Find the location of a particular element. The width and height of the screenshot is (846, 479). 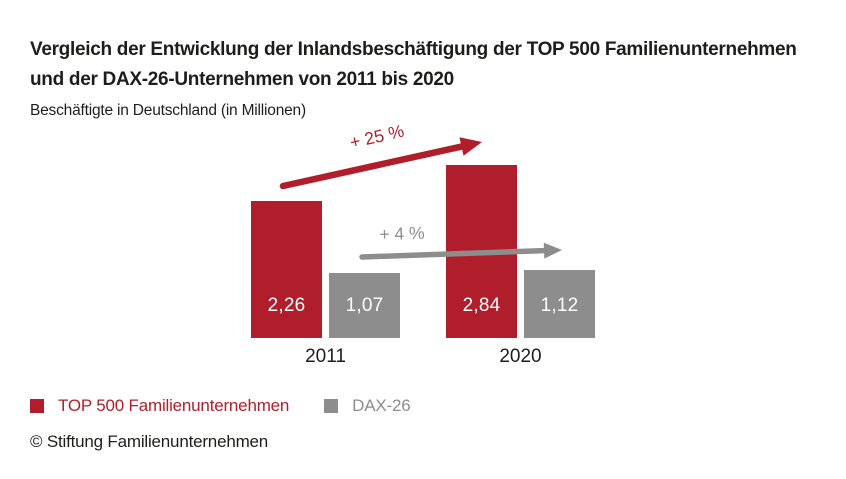

bar-top500-2020: 2,84 is located at coordinates (481, 251).